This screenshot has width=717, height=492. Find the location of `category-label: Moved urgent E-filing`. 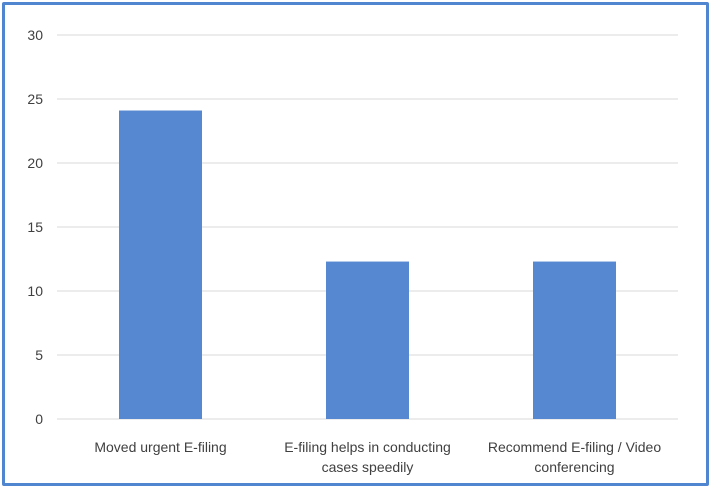

category-label: Moved urgent E-filing is located at coordinates (160, 447).